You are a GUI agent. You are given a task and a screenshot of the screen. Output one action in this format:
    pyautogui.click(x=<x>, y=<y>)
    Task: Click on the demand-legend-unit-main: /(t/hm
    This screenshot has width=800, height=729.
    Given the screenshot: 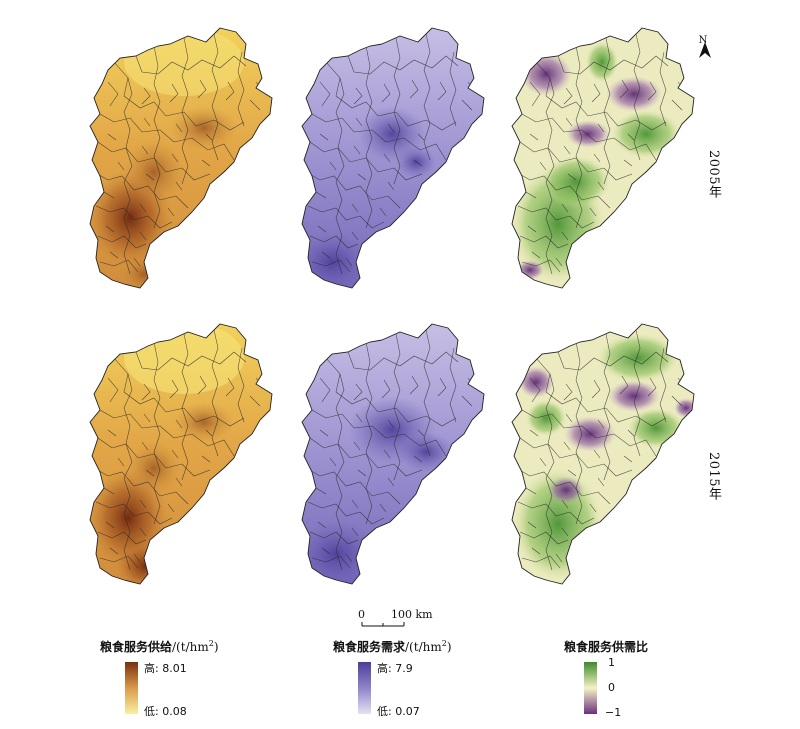 What is the action you would take?
    pyautogui.click(x=423, y=647)
    